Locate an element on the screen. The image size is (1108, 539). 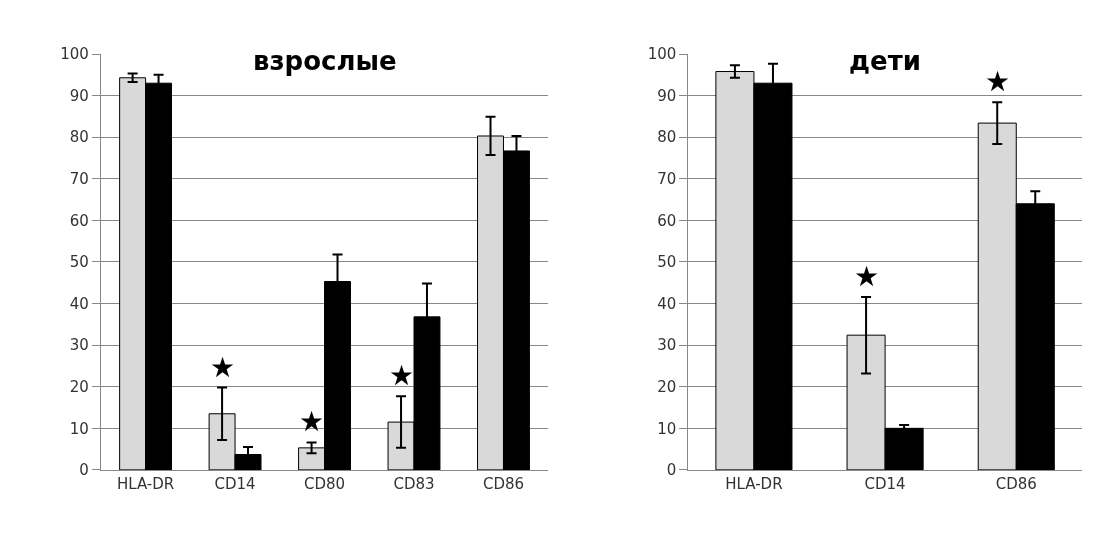
x-tick-label: CD80 is located at coordinates (324, 483).